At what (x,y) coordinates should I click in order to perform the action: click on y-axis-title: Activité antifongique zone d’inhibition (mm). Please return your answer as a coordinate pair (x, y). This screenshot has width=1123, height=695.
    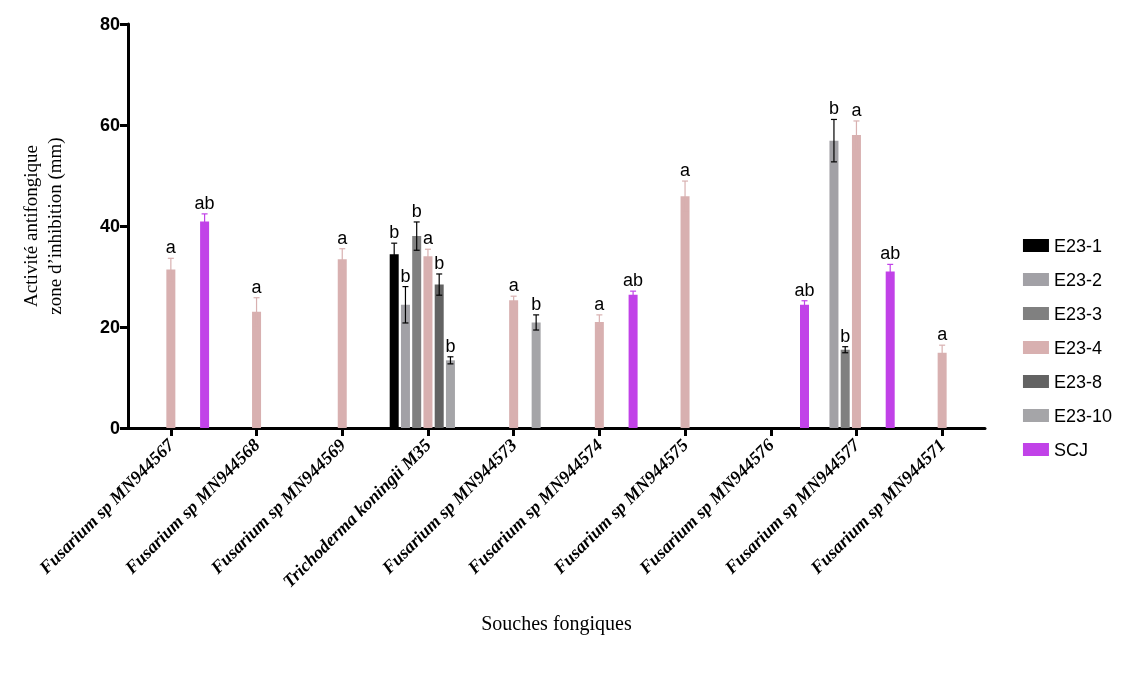
    Looking at the image, I should click on (42, 226).